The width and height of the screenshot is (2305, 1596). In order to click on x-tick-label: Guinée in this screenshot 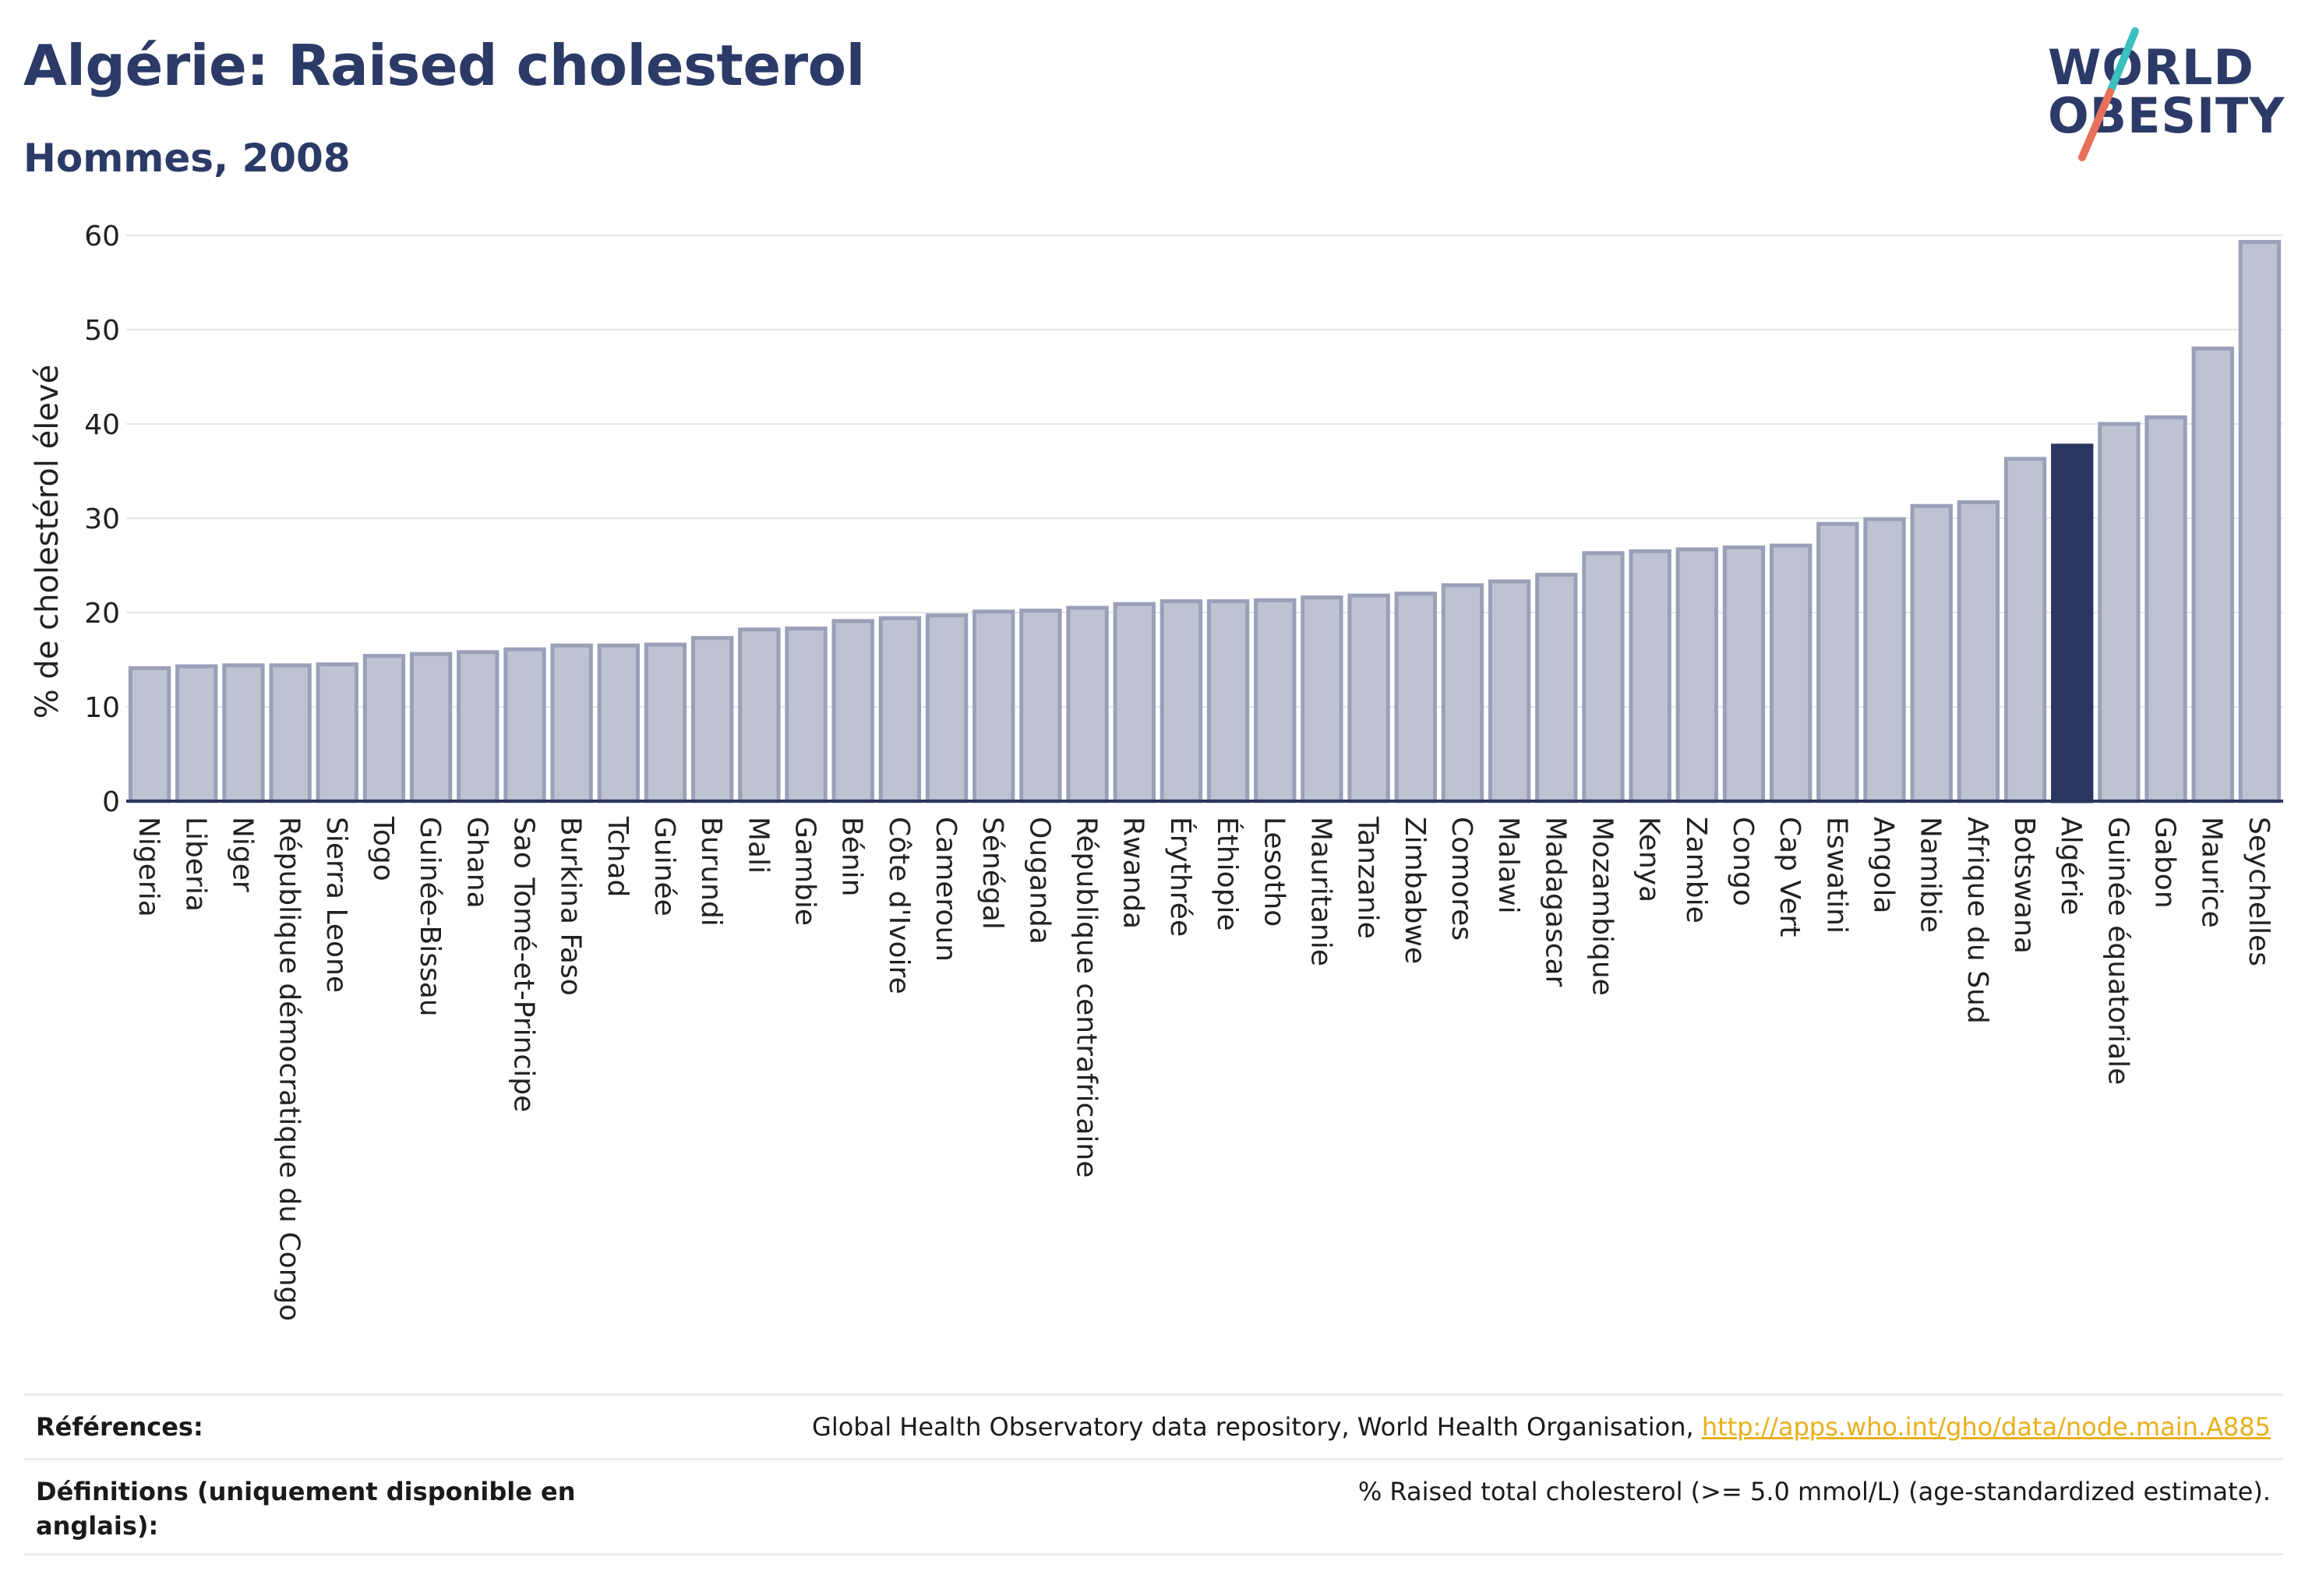, I will do `click(664, 866)`.